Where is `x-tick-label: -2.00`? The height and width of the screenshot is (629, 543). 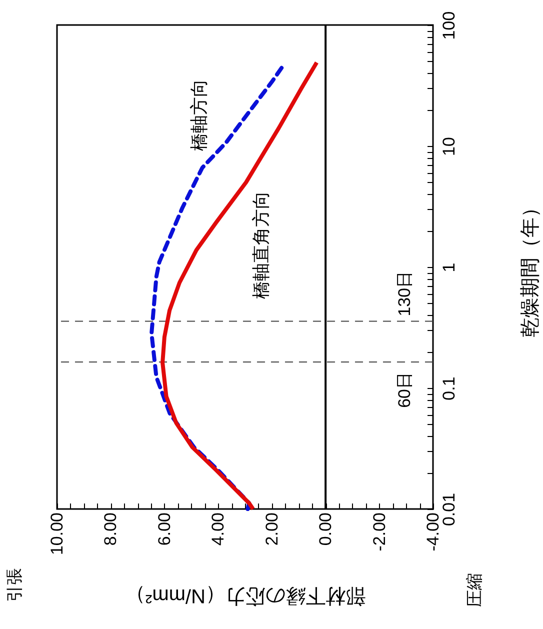 x-tick-label: -2.00 is located at coordinates (379, 532).